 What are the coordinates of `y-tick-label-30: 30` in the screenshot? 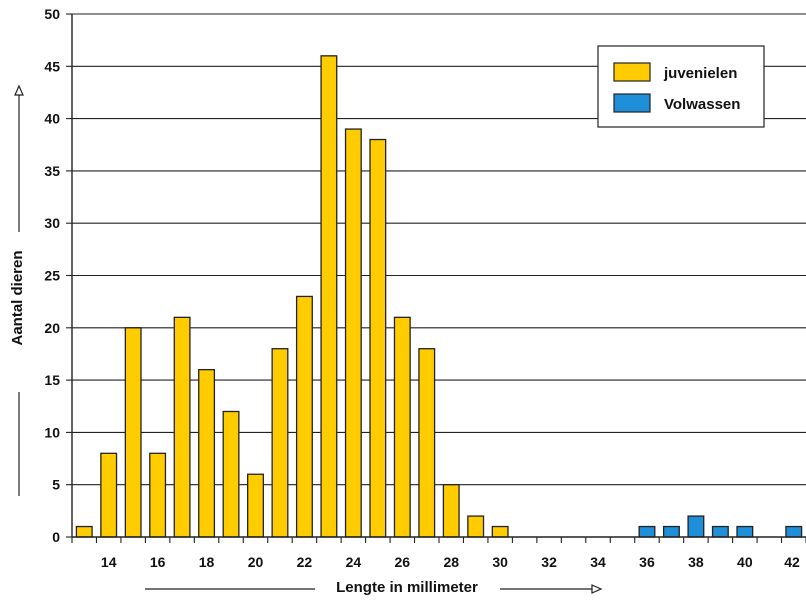 It's located at (52, 223).